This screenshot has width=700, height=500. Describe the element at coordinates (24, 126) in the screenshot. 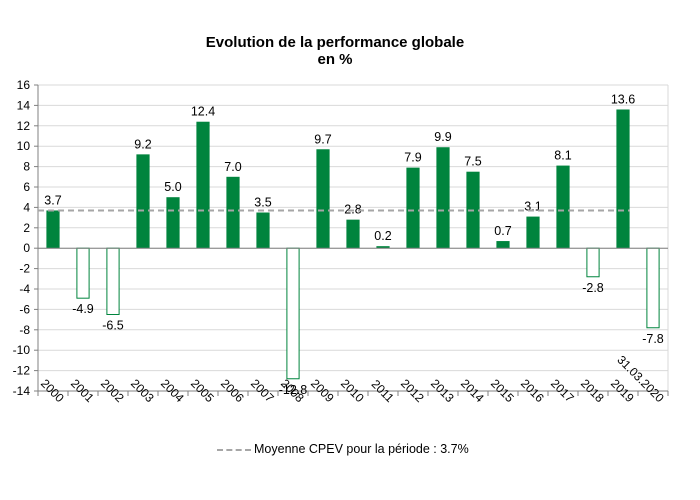

I see `y-tick-label: 12` at that location.